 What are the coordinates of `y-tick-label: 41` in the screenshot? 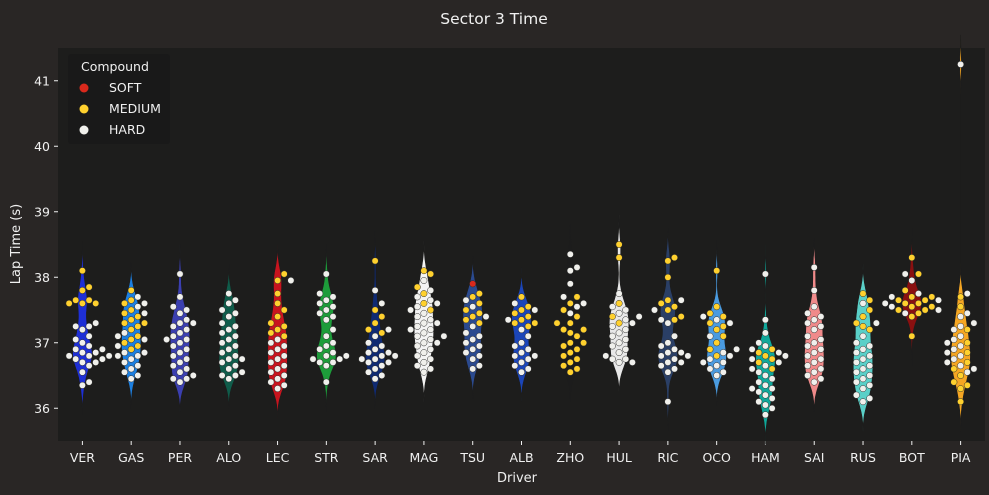 It's located at (42, 80).